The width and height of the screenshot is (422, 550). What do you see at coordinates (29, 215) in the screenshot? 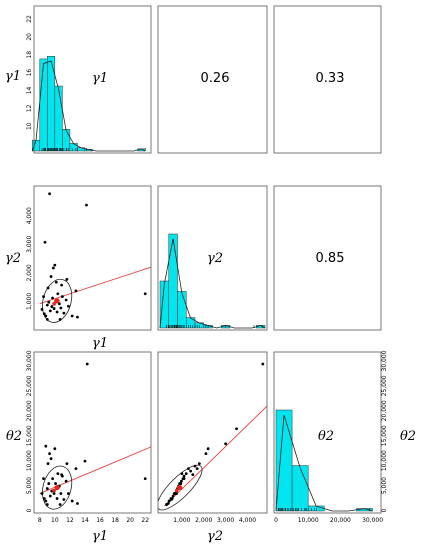
I see `y-tick-label-gamma2: 4,000` at bounding box center [29, 215].